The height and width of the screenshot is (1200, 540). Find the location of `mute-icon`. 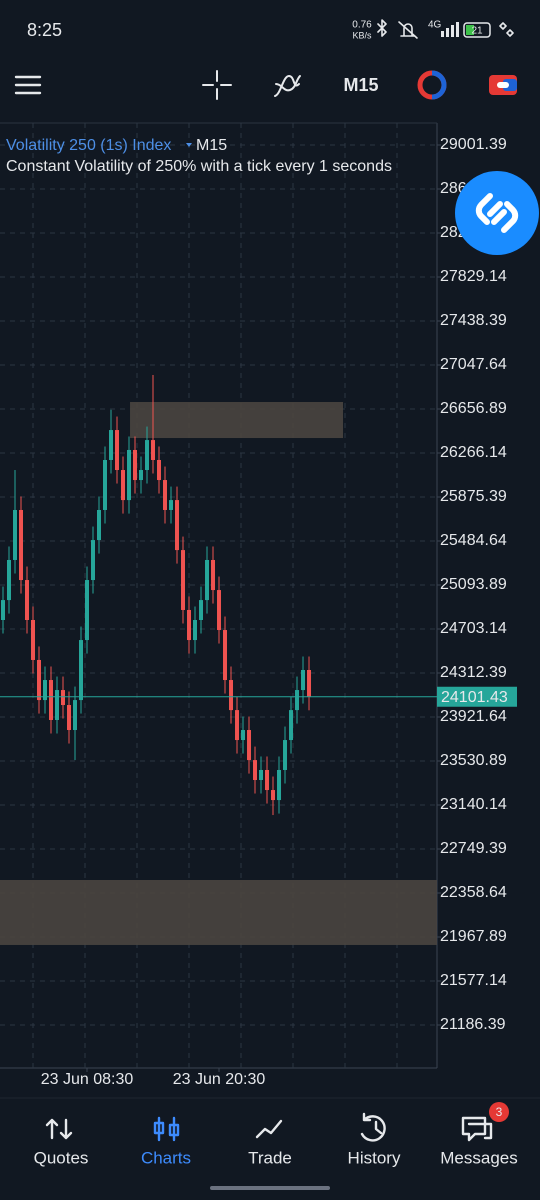

mute-icon is located at coordinates (408, 30).